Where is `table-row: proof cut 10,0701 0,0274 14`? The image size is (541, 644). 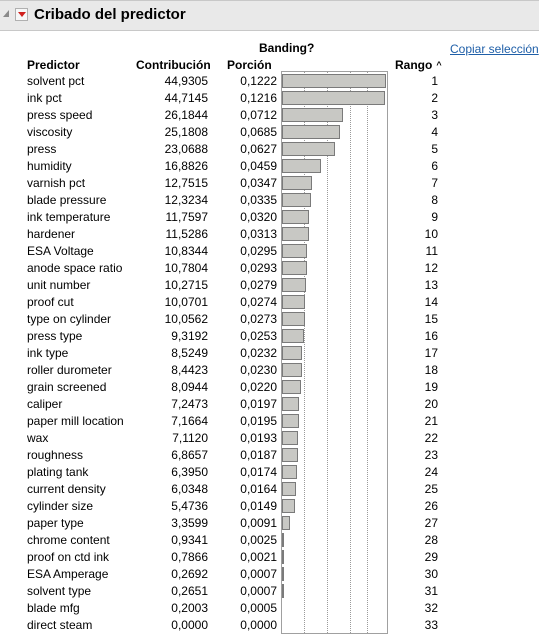
table-row: proof cut 10,0701 0,0274 14 is located at coordinates (270, 302).